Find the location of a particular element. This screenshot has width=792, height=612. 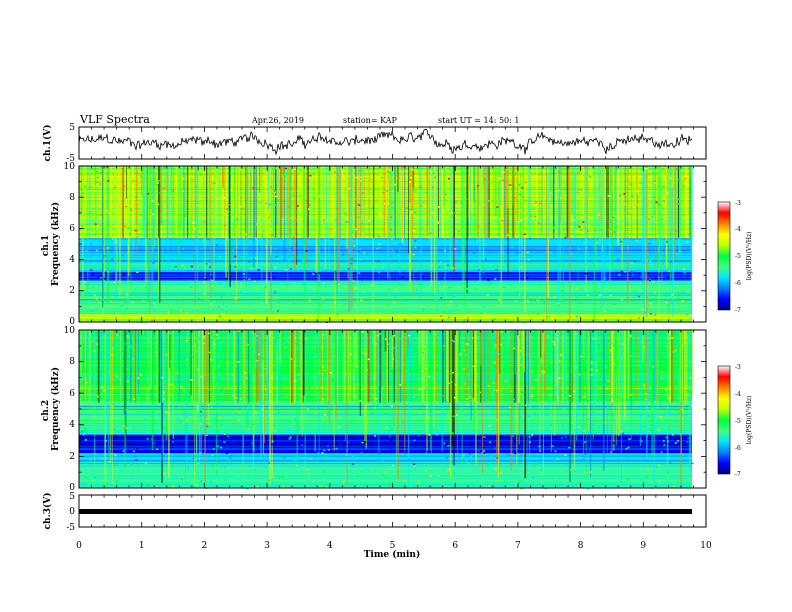

ch2-freq-tick-10: 10 is located at coordinates (70, 331).